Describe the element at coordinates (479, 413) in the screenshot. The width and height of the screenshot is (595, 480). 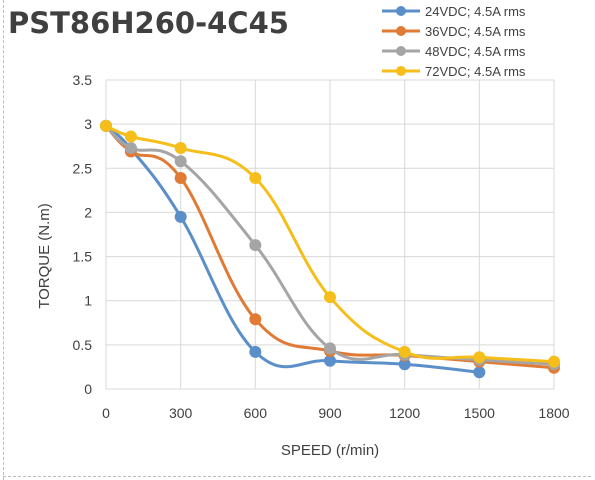
I see `x-tick-label: 1500` at that location.